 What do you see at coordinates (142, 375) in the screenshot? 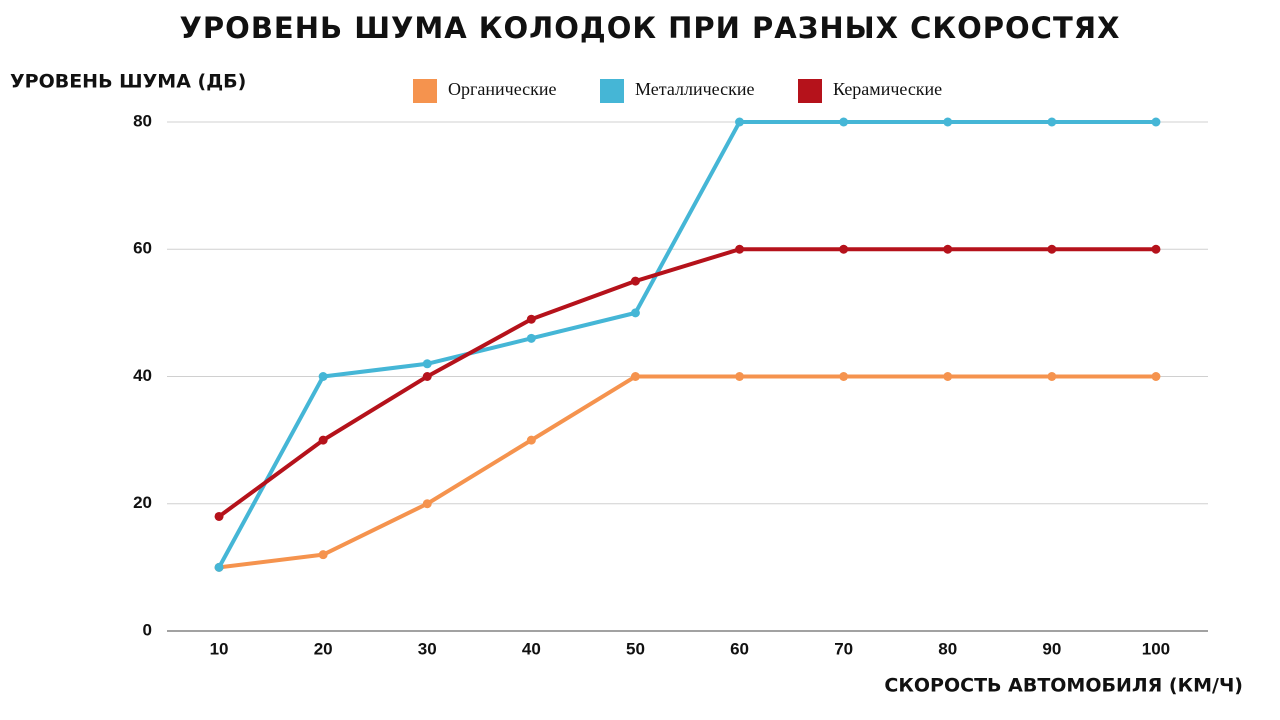
I see `y-tick-label: 40` at bounding box center [142, 375].